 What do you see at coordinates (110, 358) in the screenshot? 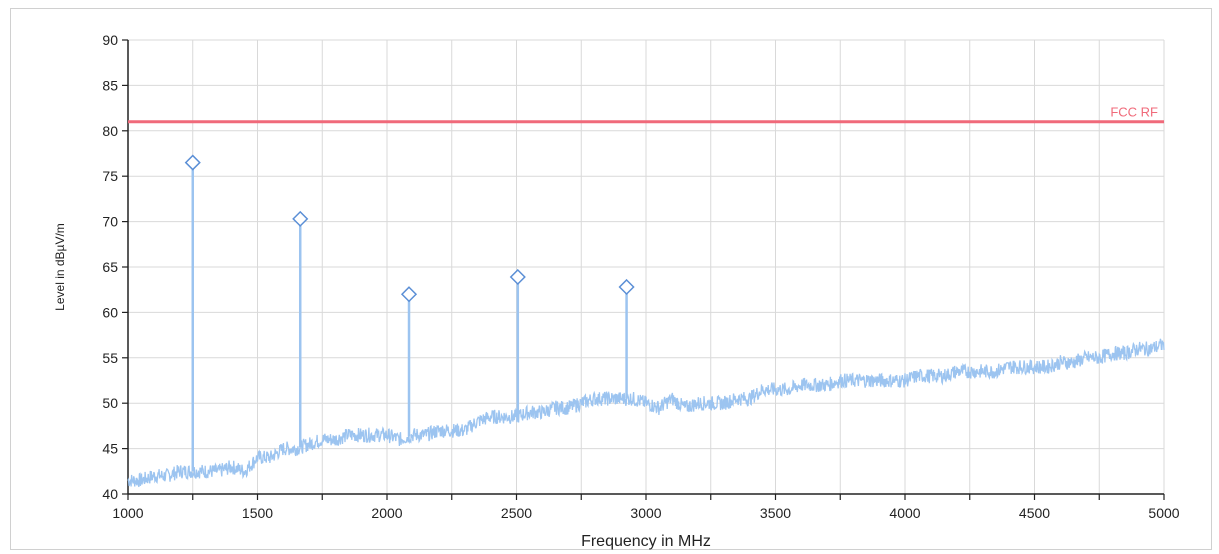
I see `y-tick-label: 55` at bounding box center [110, 358].